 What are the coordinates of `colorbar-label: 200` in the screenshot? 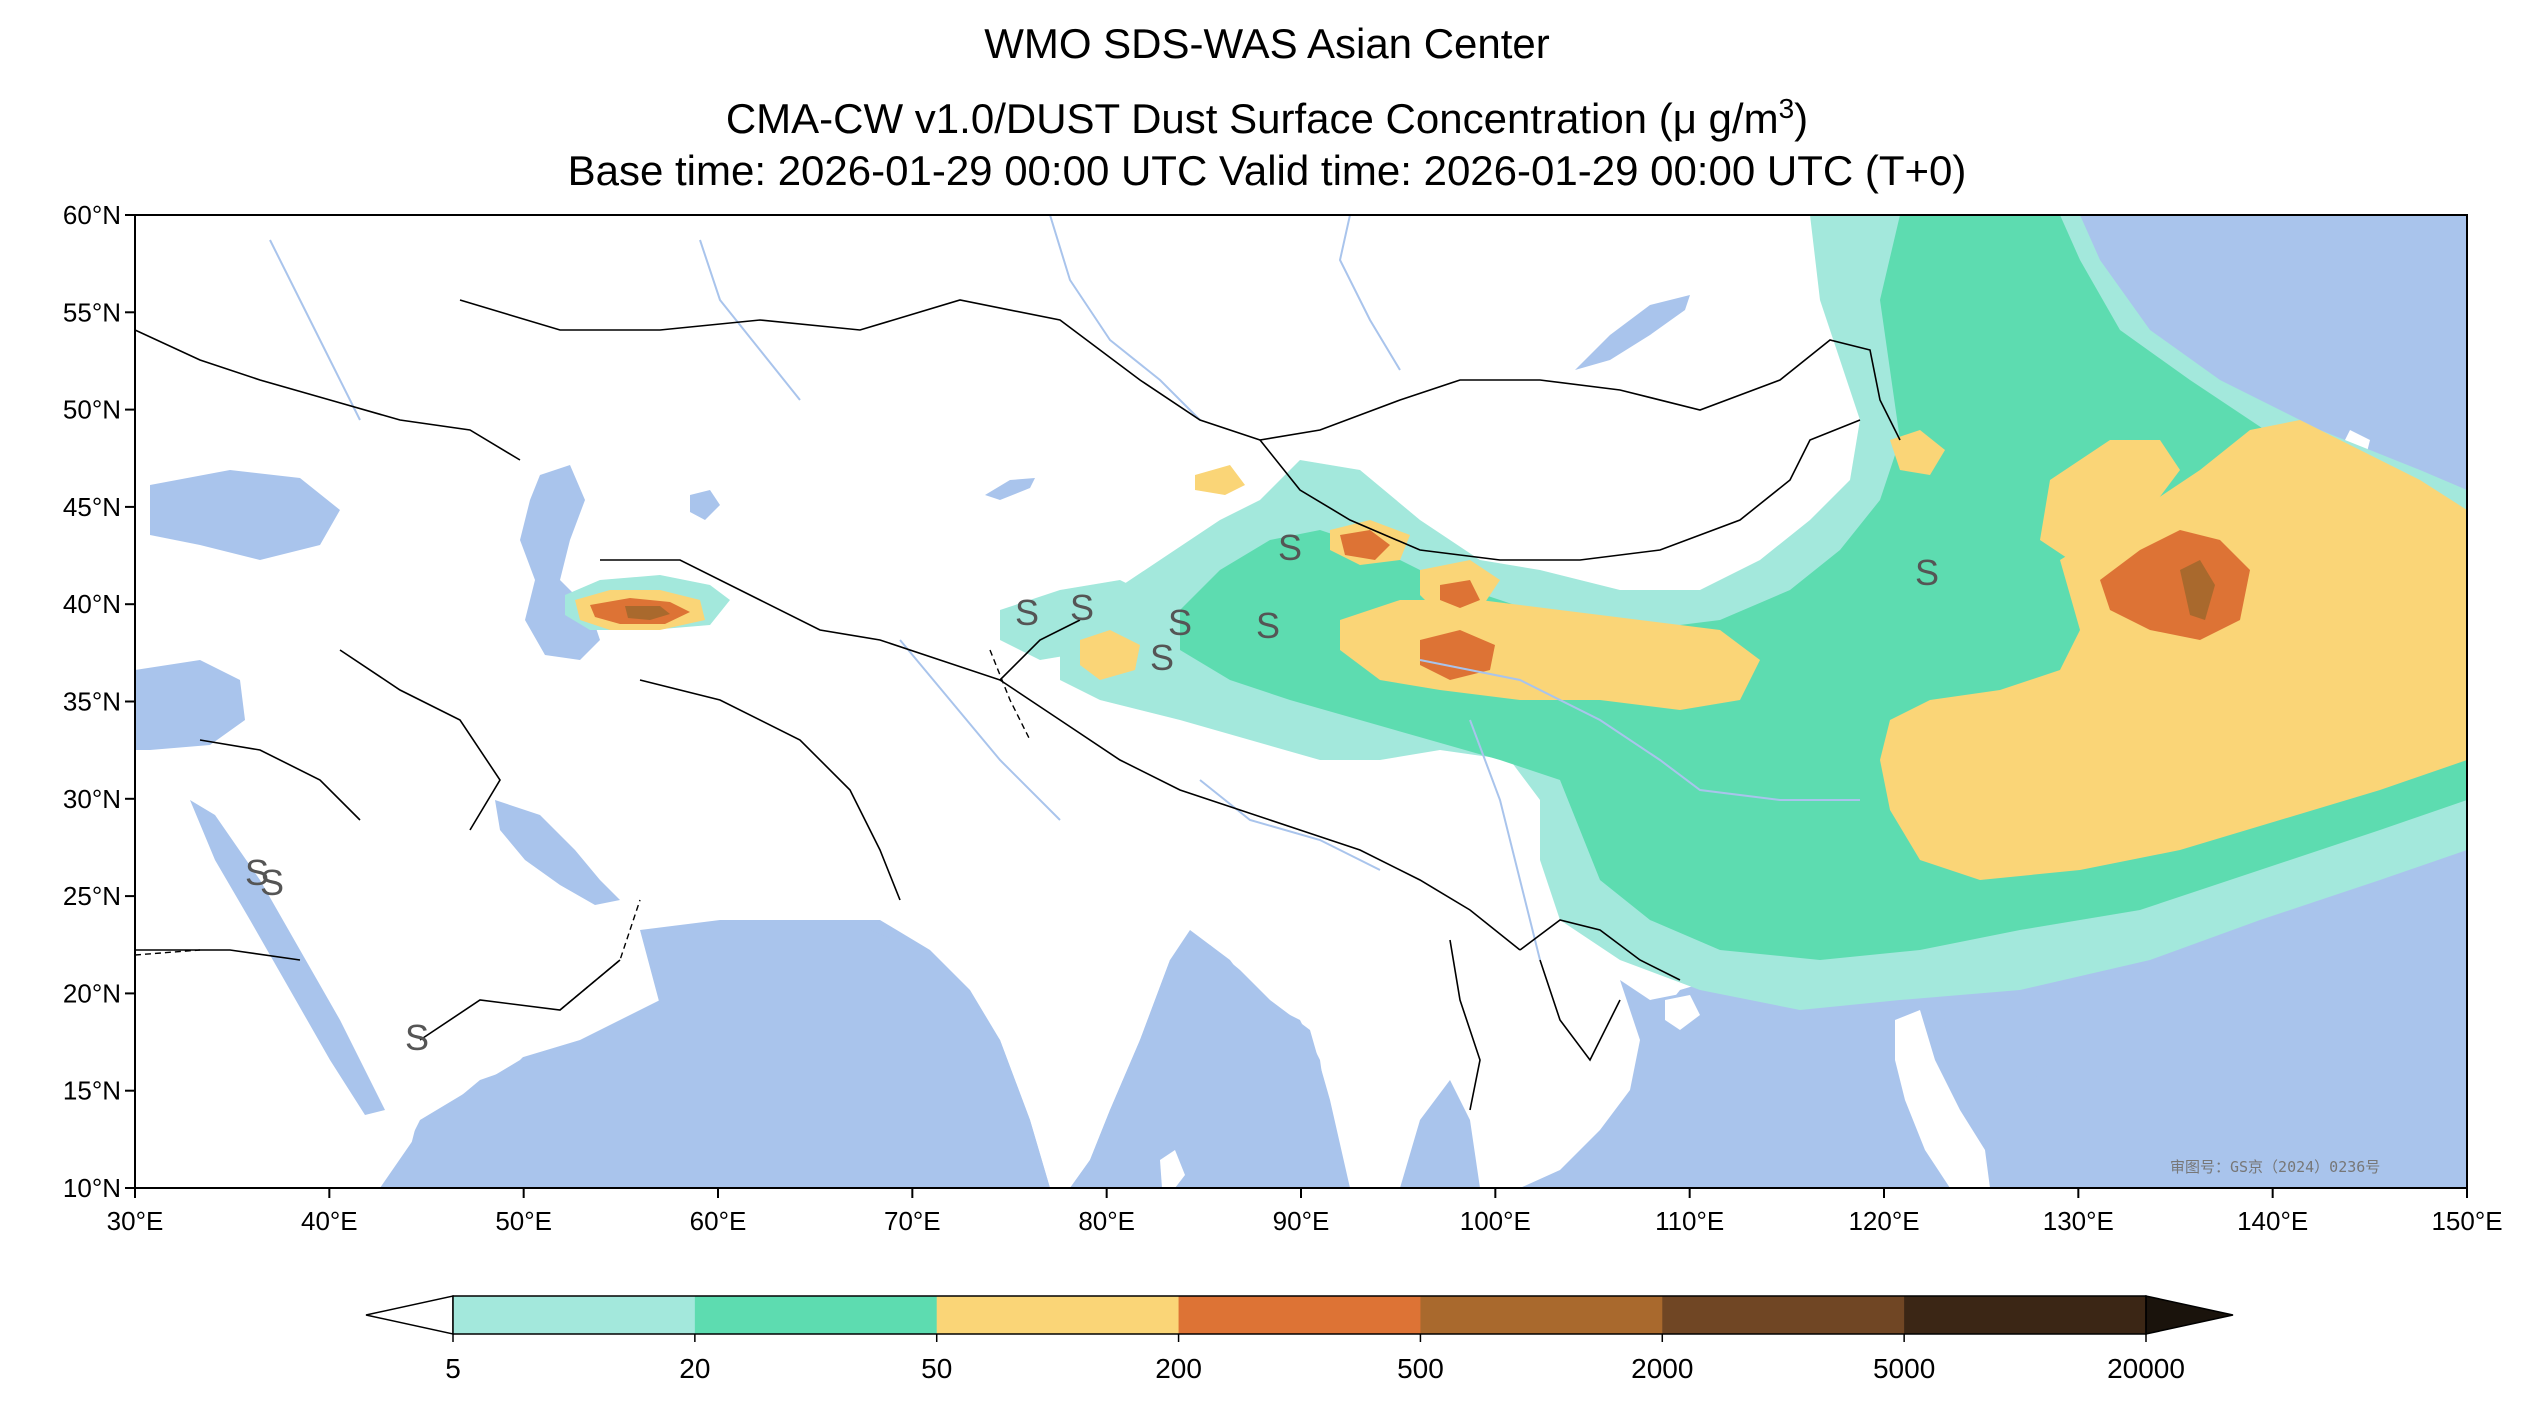 It's located at (1178, 1368).